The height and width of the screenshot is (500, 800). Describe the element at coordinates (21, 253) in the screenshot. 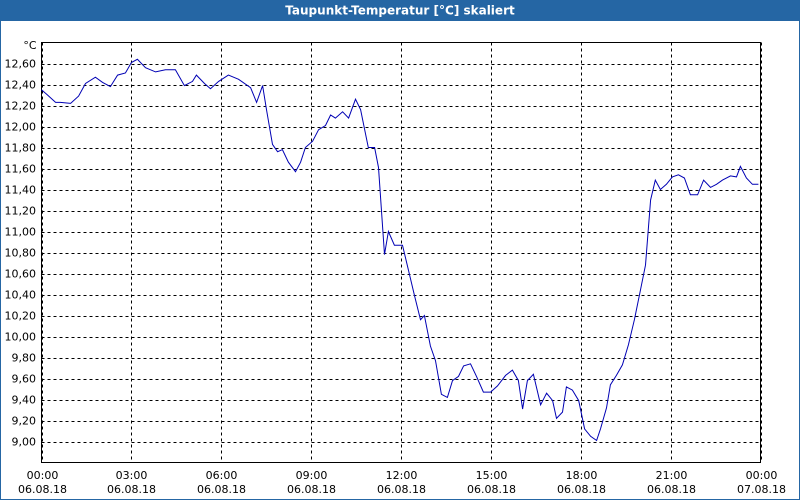

I see `y-tick-label: 10,80` at that location.